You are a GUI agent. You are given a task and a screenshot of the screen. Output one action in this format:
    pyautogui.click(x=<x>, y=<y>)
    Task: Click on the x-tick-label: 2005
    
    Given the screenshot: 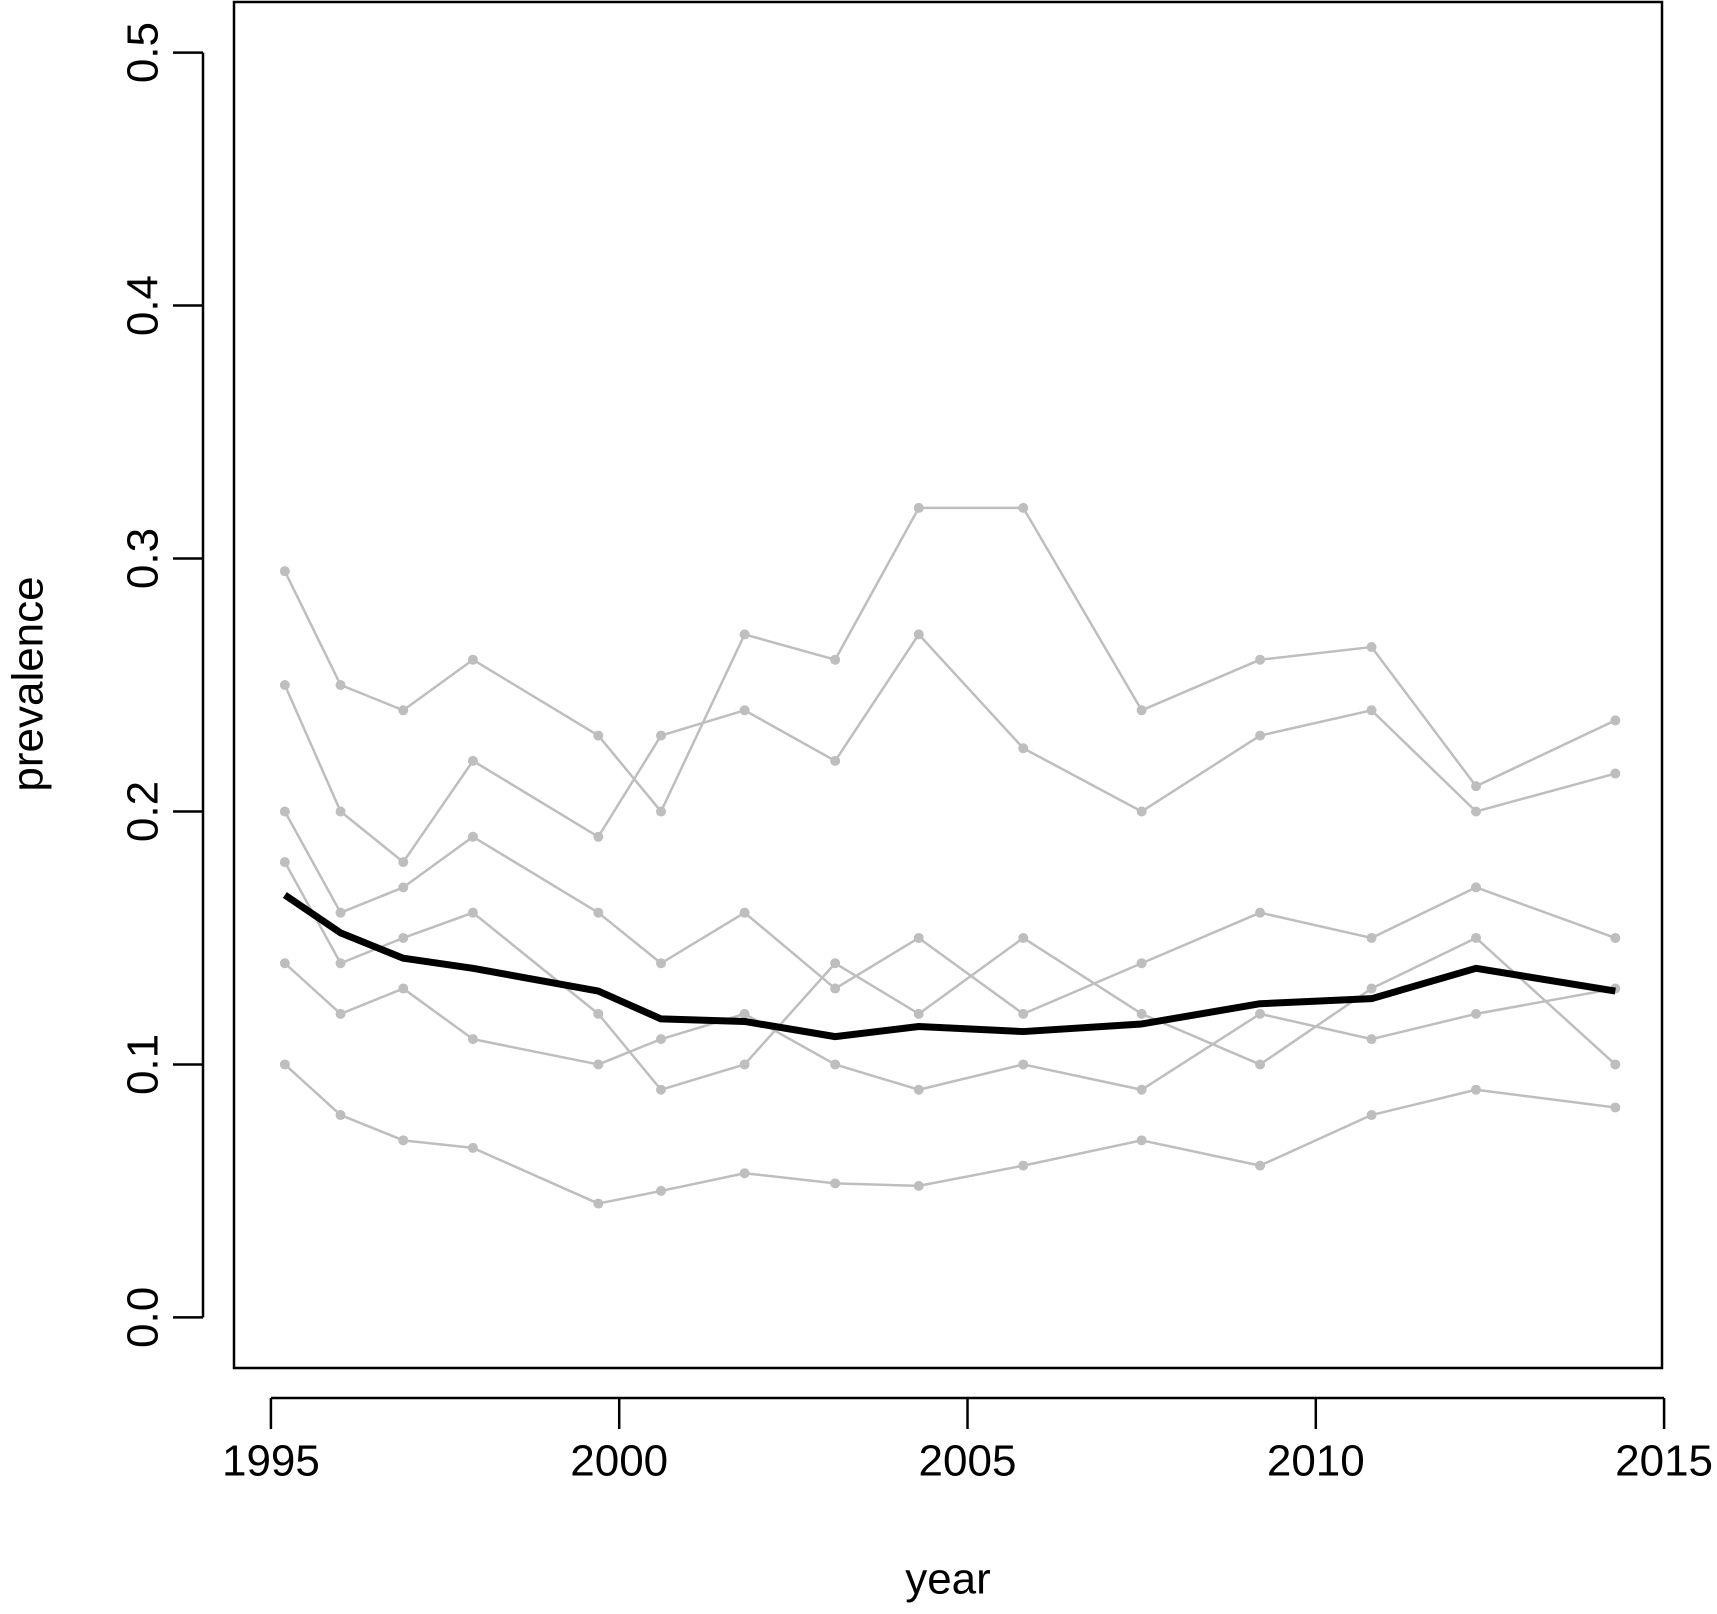 What is the action you would take?
    pyautogui.click(x=968, y=1461)
    